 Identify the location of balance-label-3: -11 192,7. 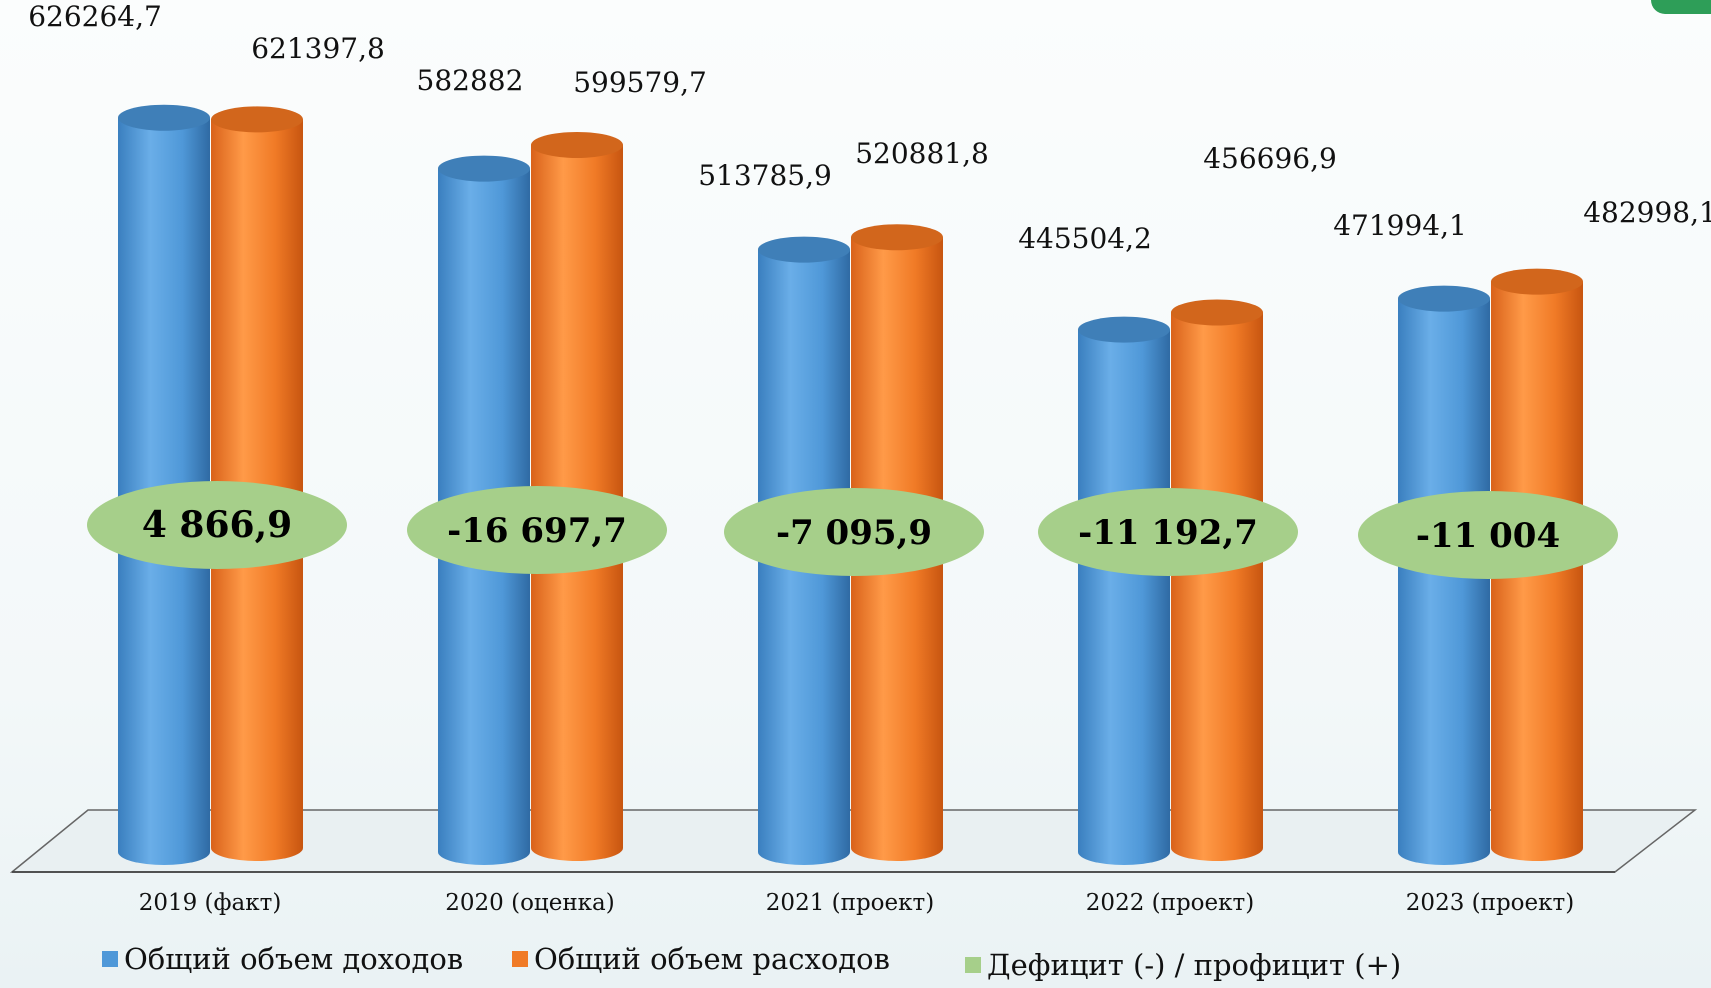
(1168, 533).